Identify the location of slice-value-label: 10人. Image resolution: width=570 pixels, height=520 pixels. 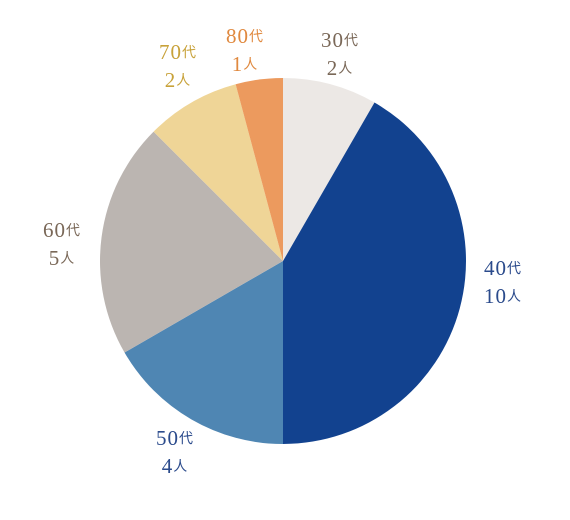
(503, 296).